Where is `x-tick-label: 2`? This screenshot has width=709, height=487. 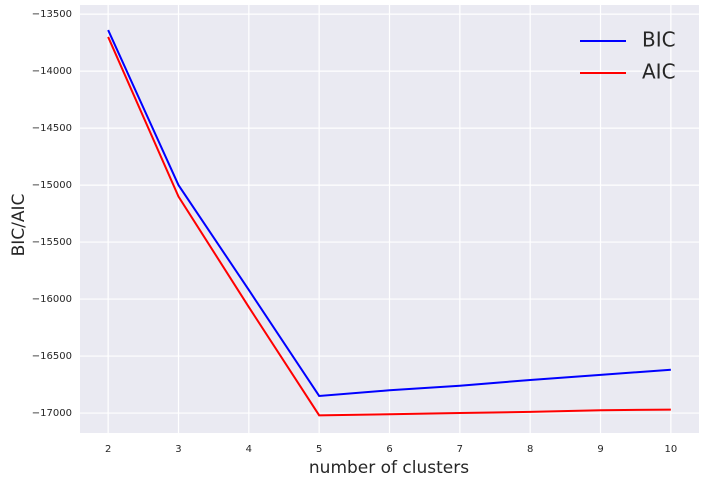
x-tick-label: 2 is located at coordinates (108, 449).